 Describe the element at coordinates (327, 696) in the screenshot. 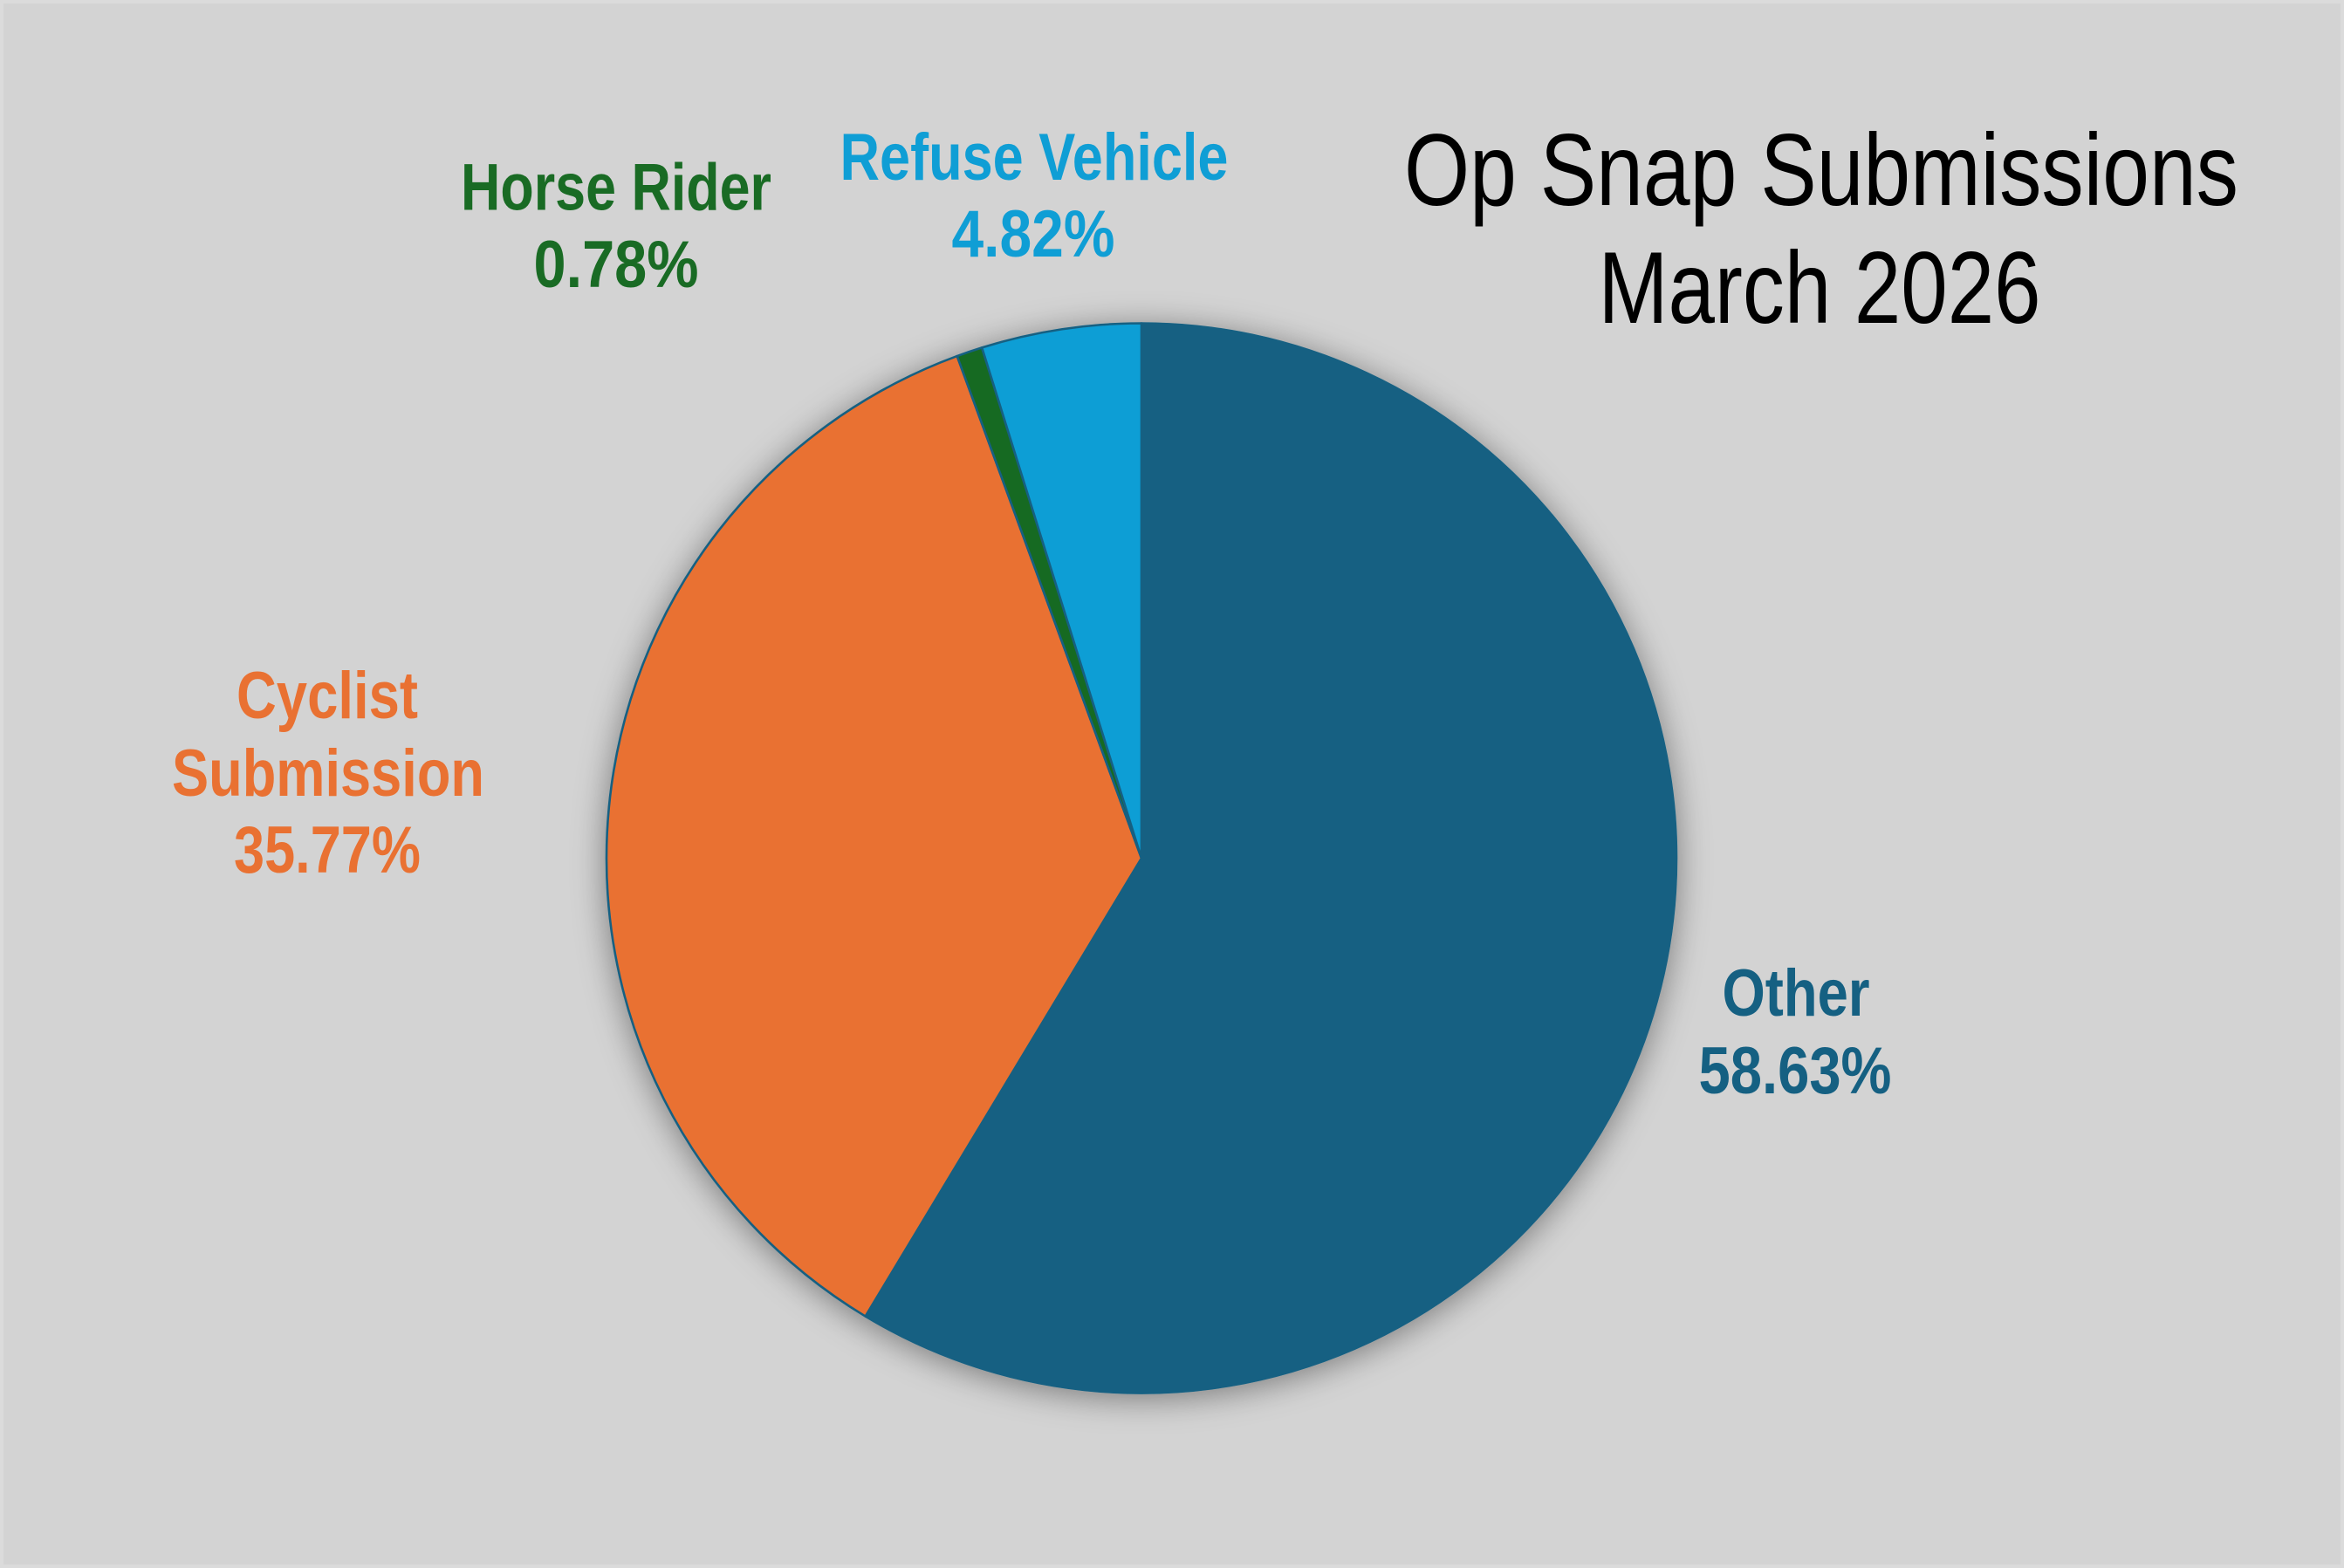

I see `svg-text: Cyclist` at that location.